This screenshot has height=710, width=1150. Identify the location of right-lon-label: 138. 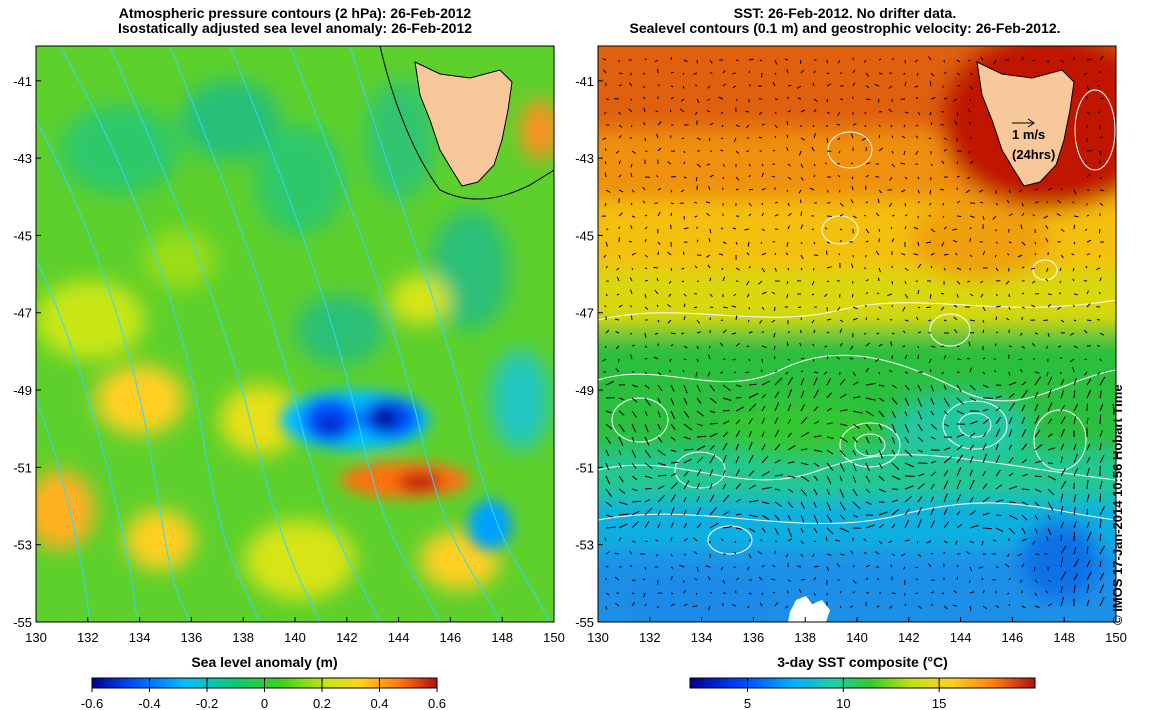
(805, 637).